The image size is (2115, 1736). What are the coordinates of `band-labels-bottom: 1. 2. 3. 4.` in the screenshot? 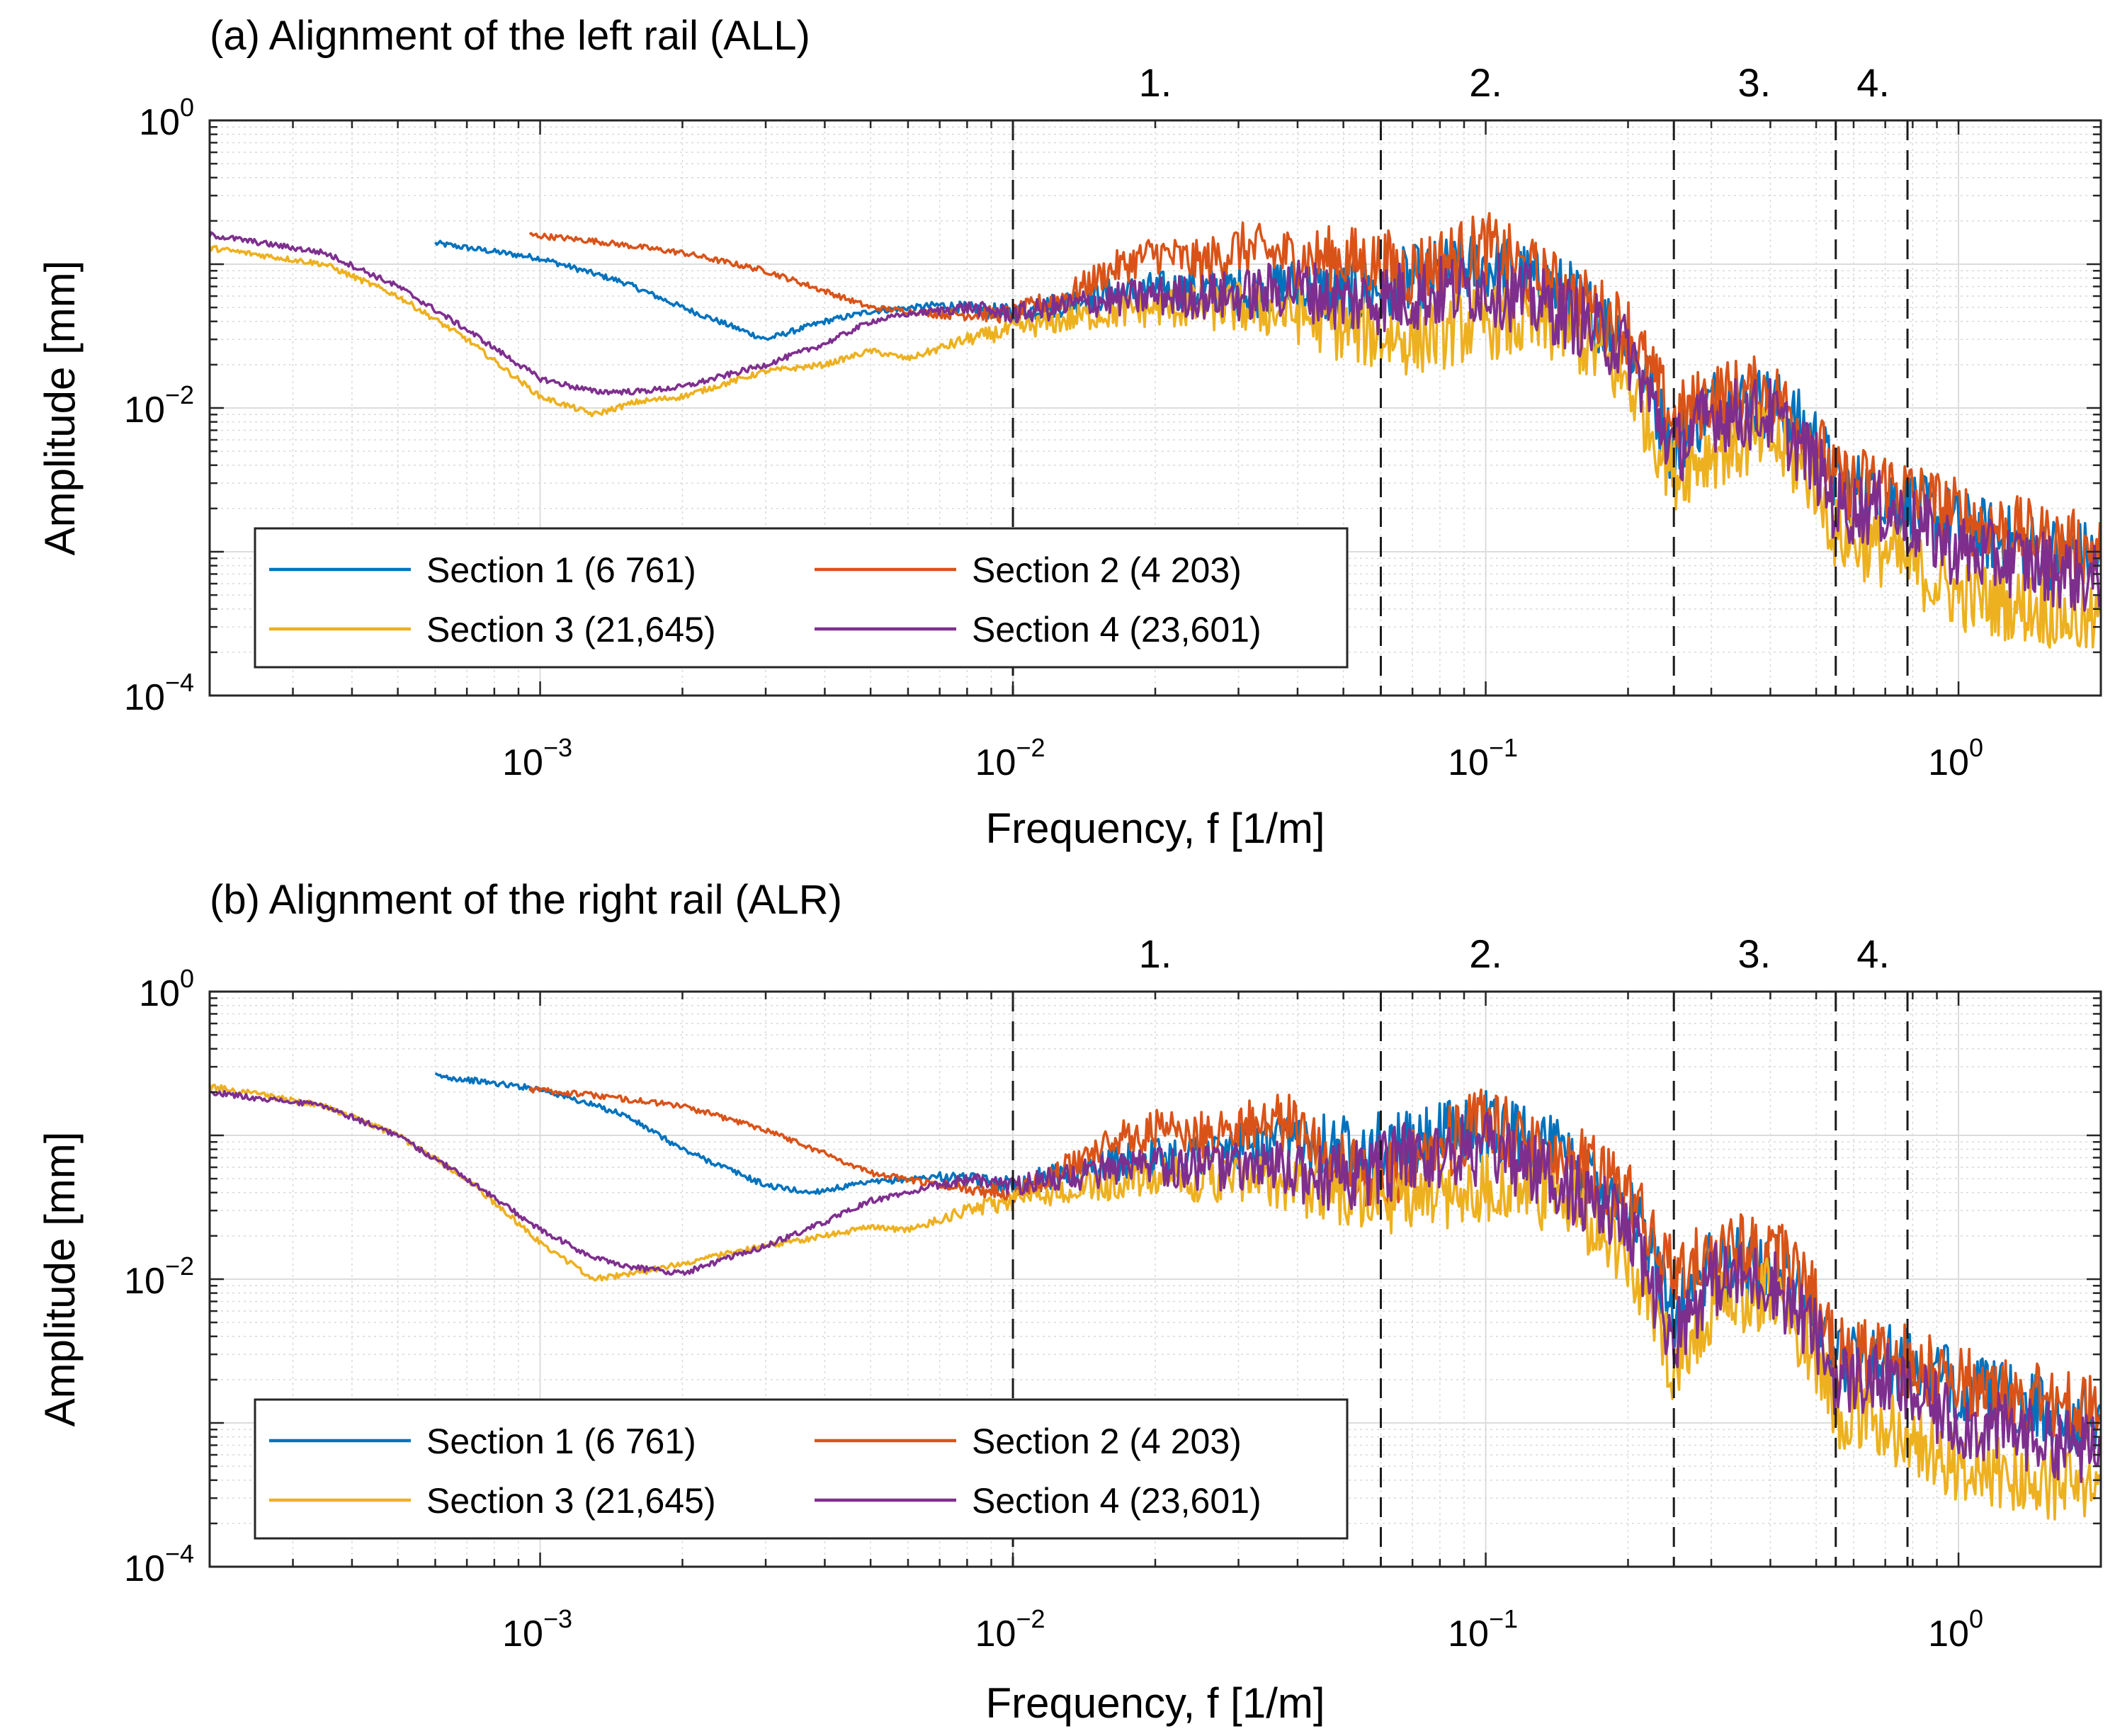 It's located at (1514, 953).